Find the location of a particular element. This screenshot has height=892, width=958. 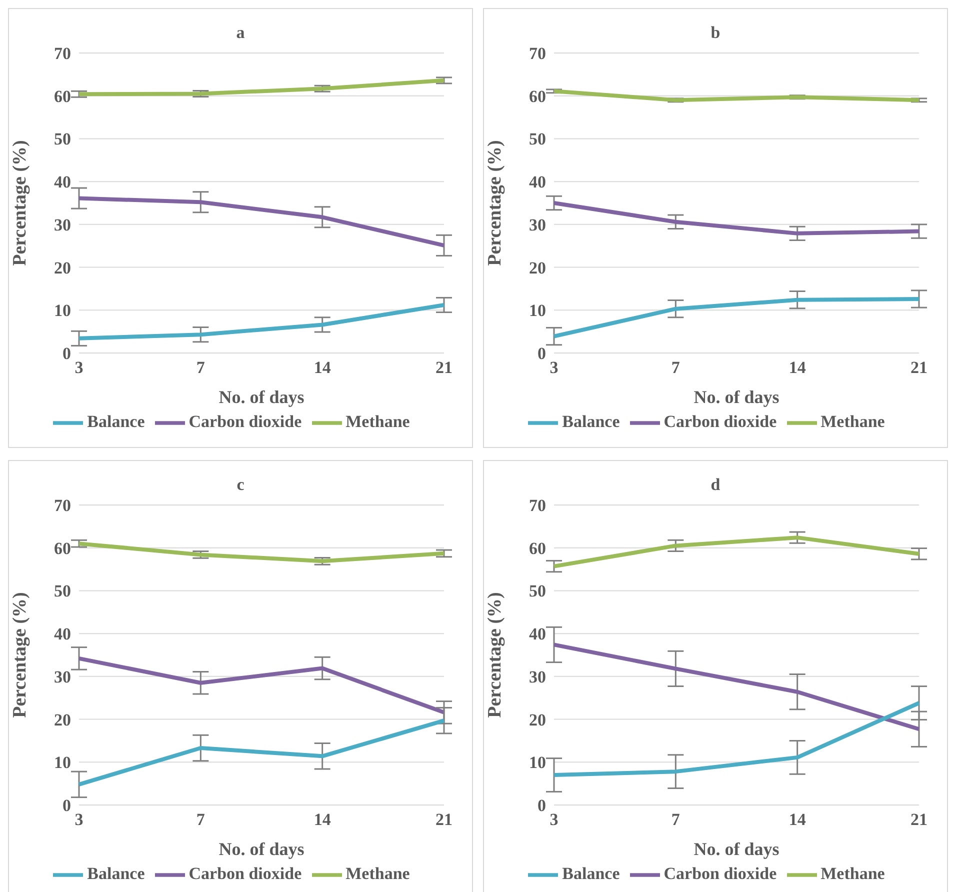

chart-title: b is located at coordinates (716, 33).